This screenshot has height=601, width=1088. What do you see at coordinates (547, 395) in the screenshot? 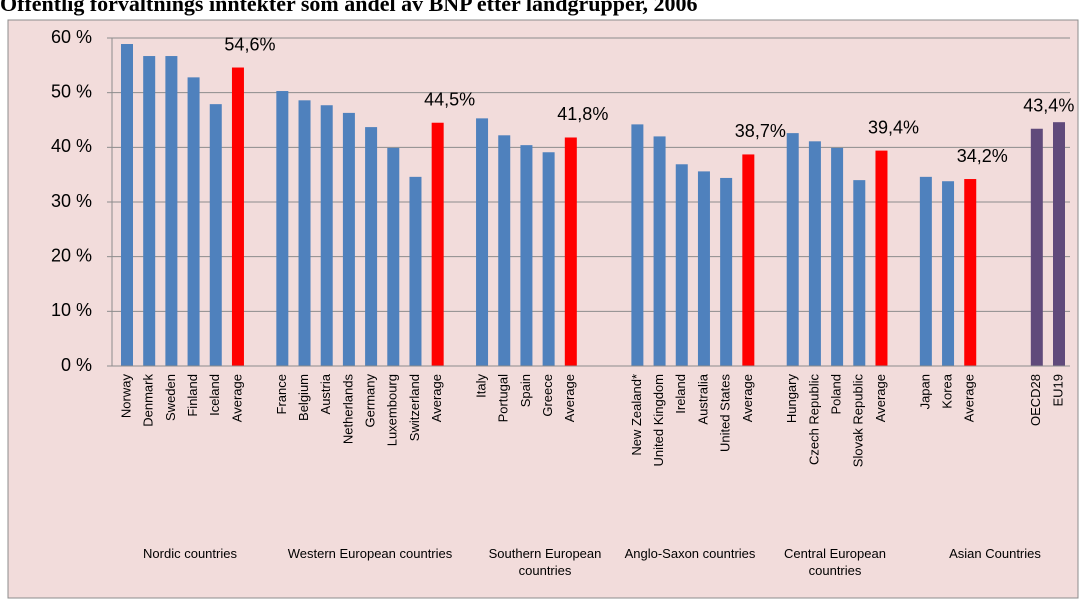
I see `x-tick-label: Greece` at bounding box center [547, 395].